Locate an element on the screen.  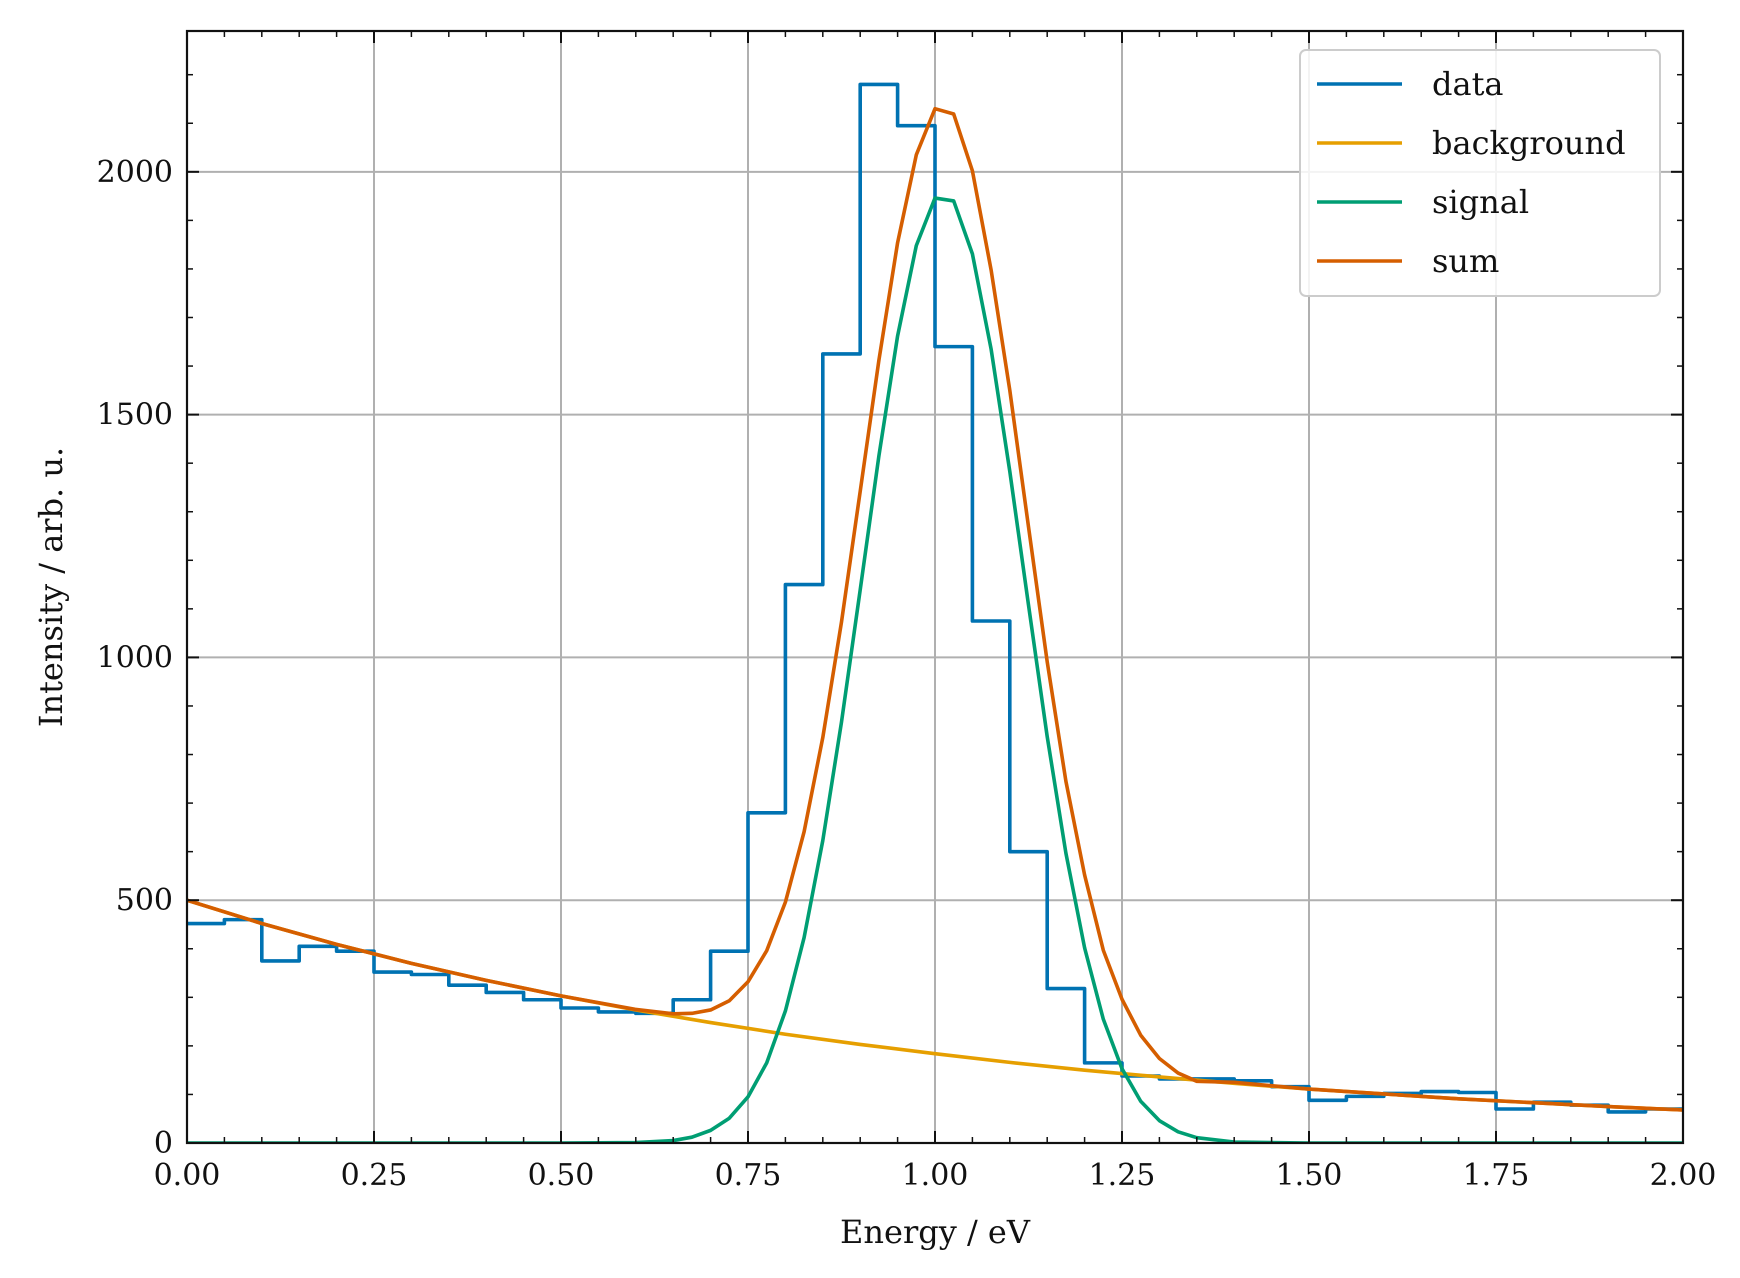
x-tick-label: 0.00 is located at coordinates (187, 1175).